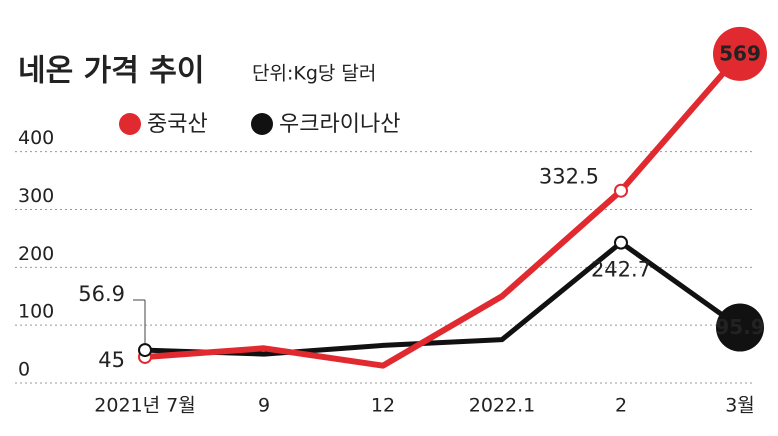 The width and height of the screenshot is (778, 436). I want to click on x-tick-label: 2022.1, so click(502, 406).